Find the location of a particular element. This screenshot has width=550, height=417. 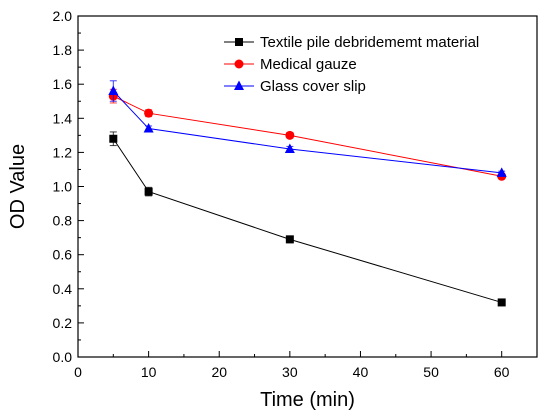

y-tick-label: 0.2 is located at coordinates (63, 323).